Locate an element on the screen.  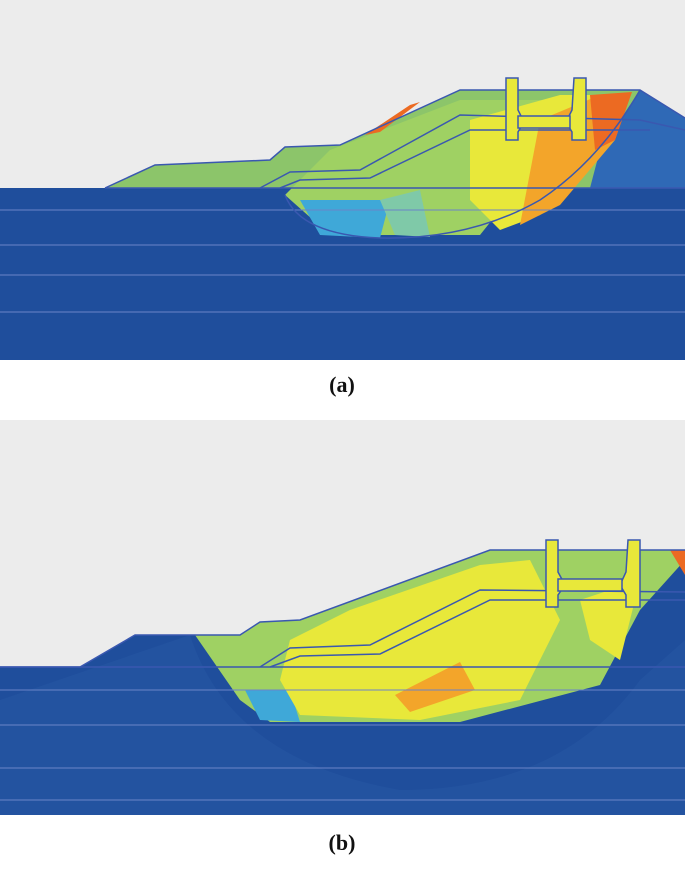
panel-label: (a) is located at coordinates (342, 384).